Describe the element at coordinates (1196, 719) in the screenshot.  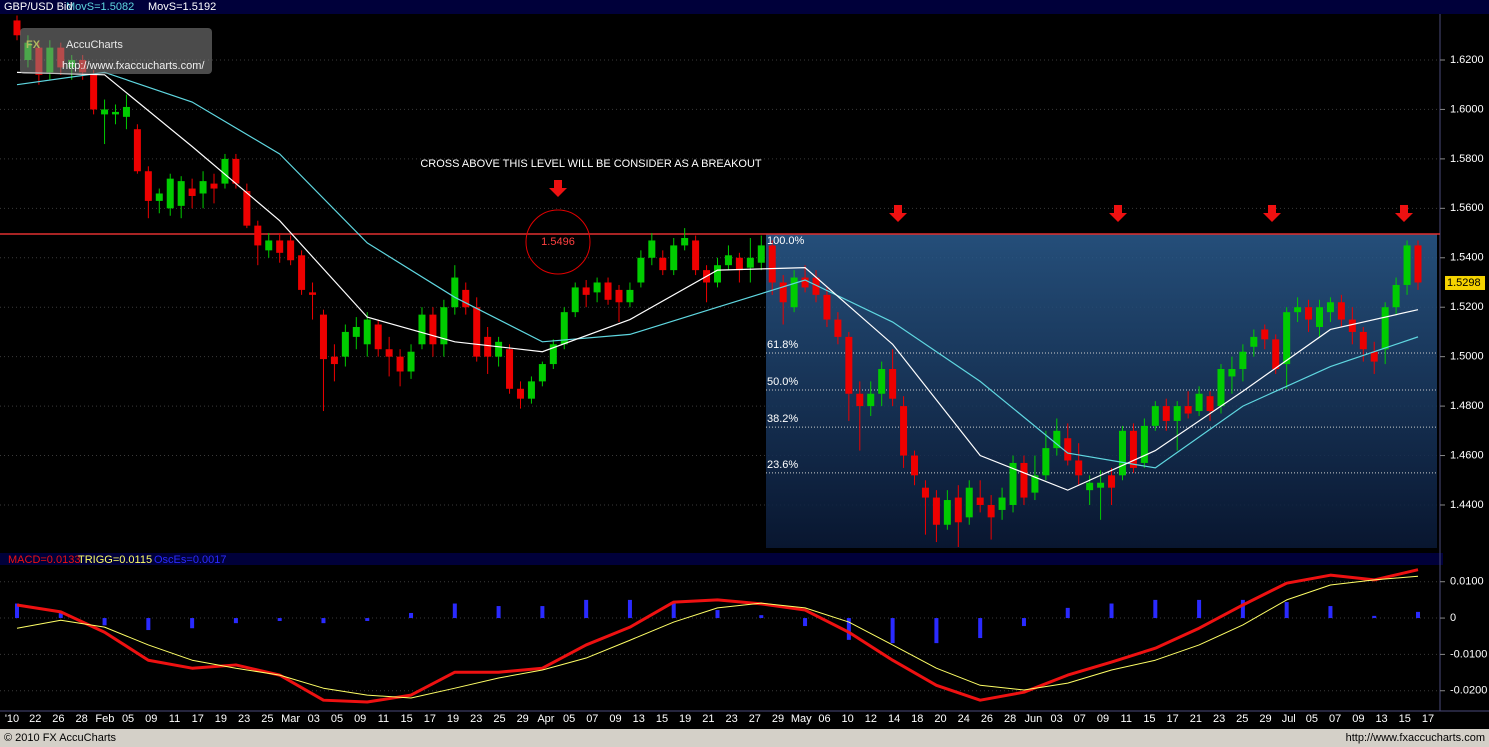
I see `x-tick-label: 21` at that location.